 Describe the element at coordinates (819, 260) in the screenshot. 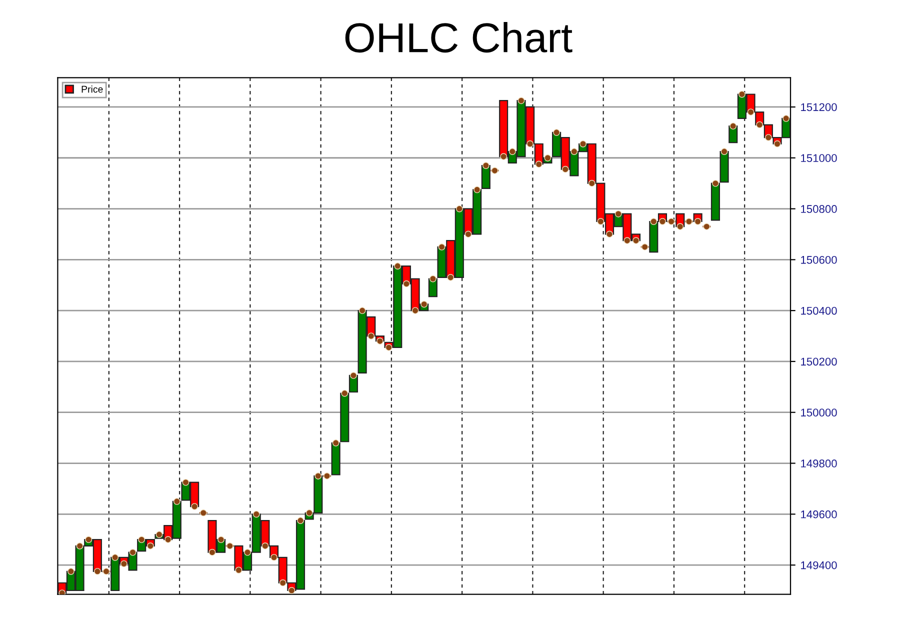

I see `y-tick-label: 150600` at that location.